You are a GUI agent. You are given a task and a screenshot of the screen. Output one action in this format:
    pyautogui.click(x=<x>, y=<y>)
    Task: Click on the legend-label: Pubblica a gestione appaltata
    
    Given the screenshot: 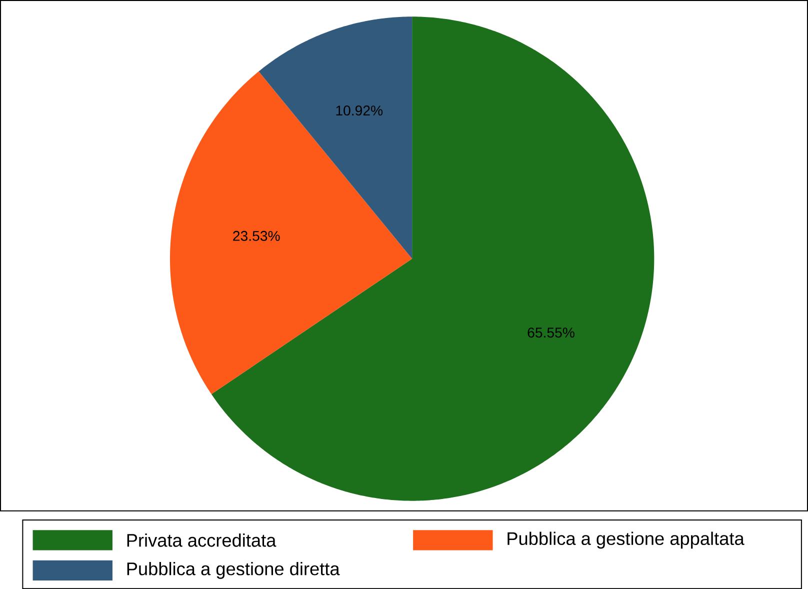 What is the action you would take?
    pyautogui.click(x=626, y=540)
    